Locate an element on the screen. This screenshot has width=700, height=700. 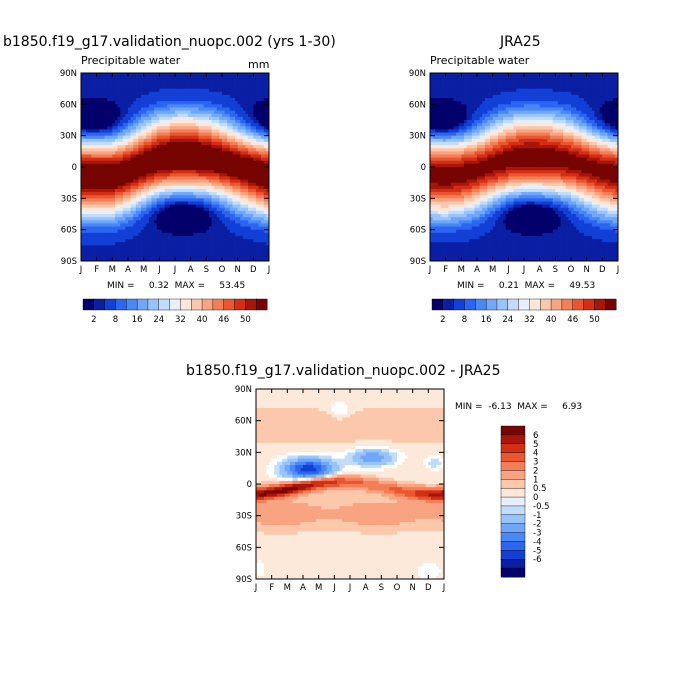
panel3-colorbar-label: 6 is located at coordinates (535, 436).